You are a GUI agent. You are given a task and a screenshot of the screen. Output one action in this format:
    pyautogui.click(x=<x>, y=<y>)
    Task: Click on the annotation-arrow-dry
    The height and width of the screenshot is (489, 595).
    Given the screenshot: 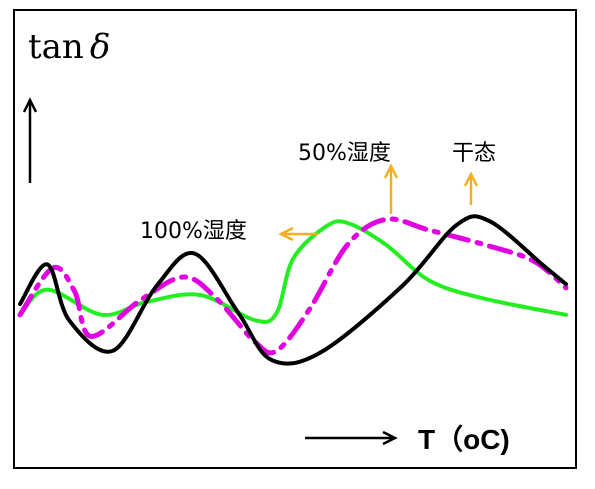 What is the action you would take?
    pyautogui.click(x=471, y=188)
    